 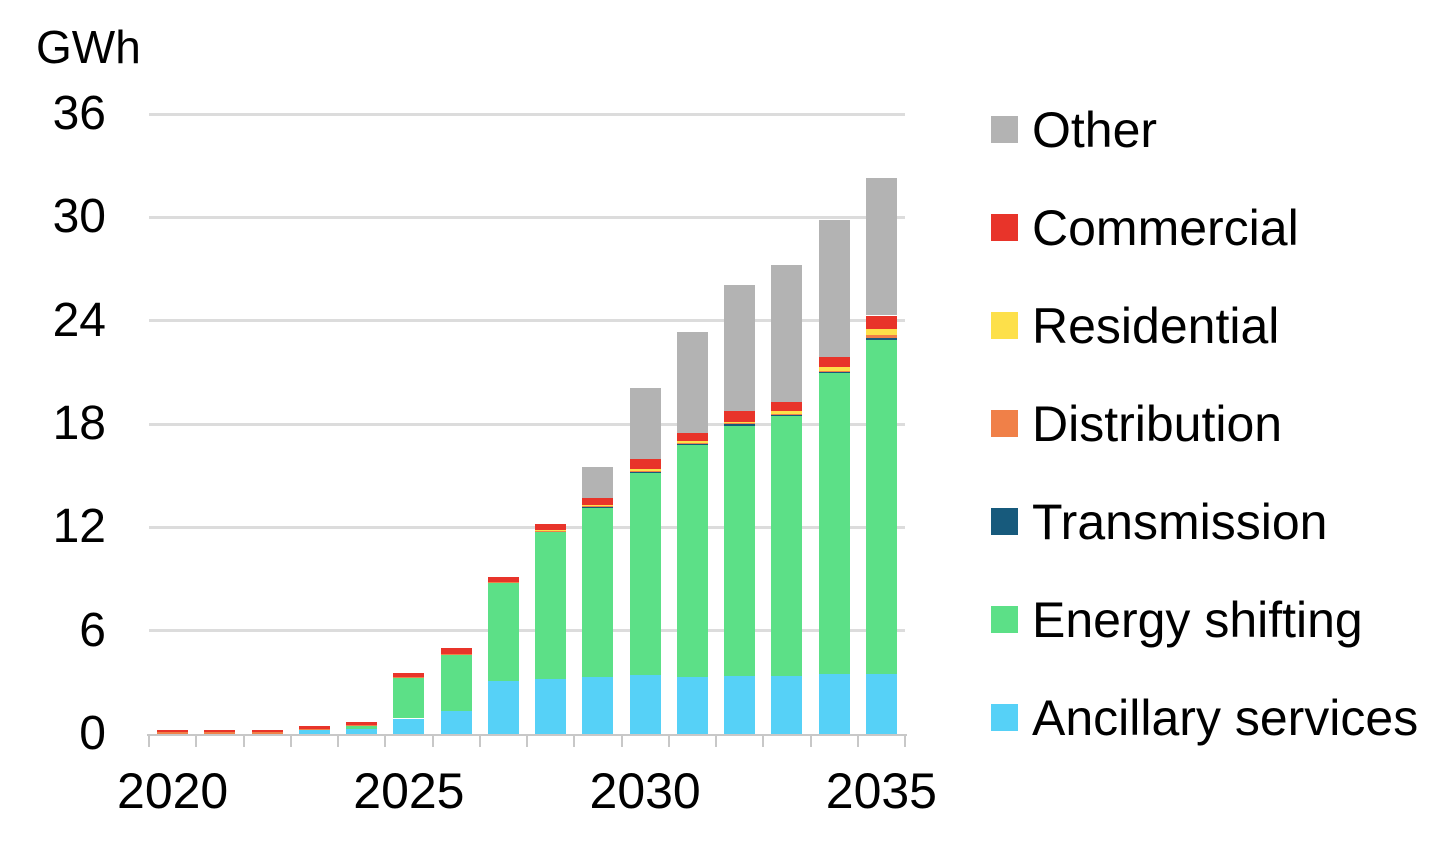 What do you see at coordinates (362, 727) in the screenshot?
I see `bar-segment-energy-shifting-2024` at bounding box center [362, 727].